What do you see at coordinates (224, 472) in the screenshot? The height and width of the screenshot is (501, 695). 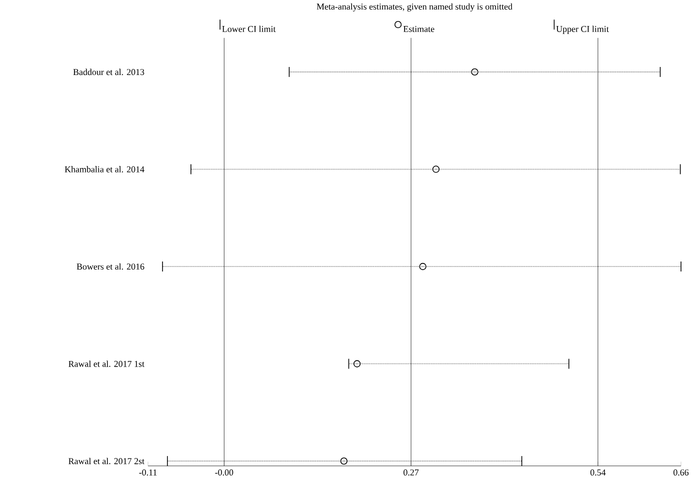 I see `x-tick-label: -0.00` at bounding box center [224, 472].